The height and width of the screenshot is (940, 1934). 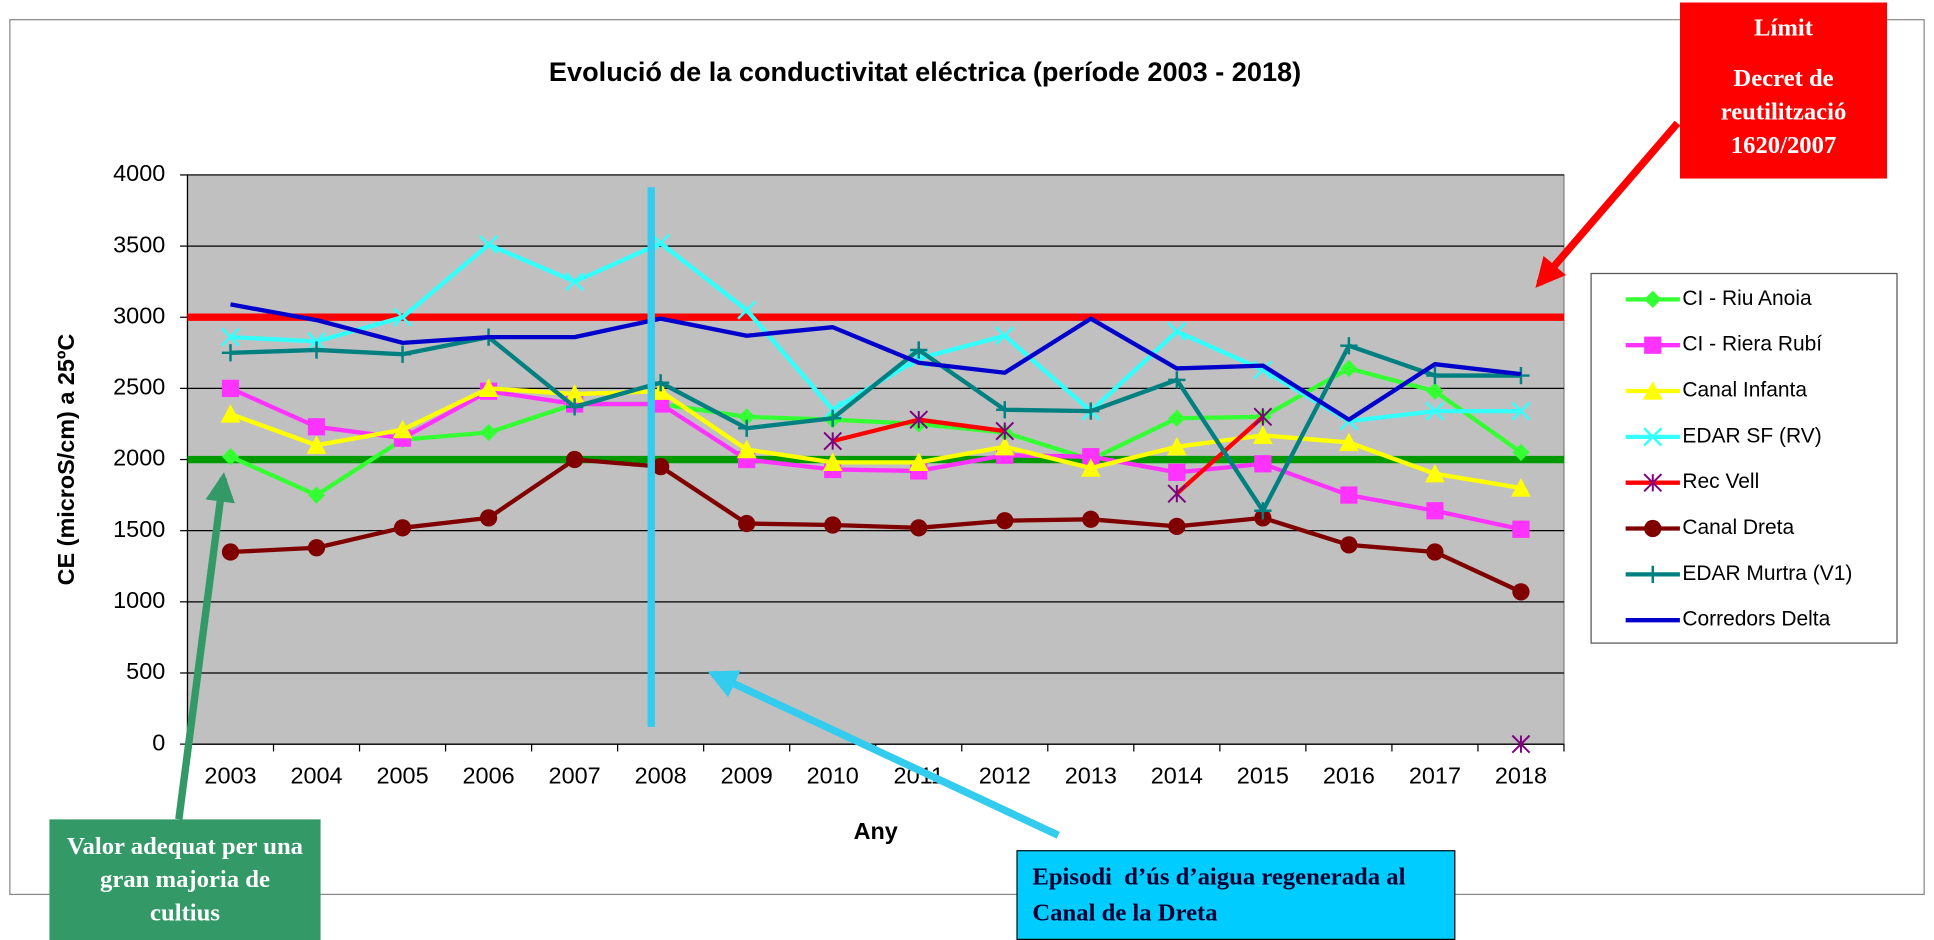 I want to click on legend-label: Corredors Delta, so click(x=1756, y=619).